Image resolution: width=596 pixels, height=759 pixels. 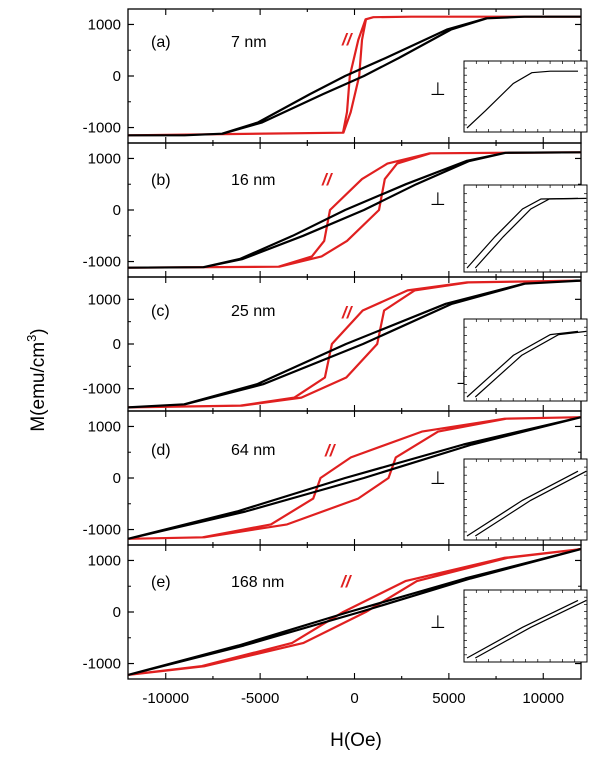 What do you see at coordinates (161, 582) in the screenshot?
I see `panel-label: (e)` at bounding box center [161, 582].